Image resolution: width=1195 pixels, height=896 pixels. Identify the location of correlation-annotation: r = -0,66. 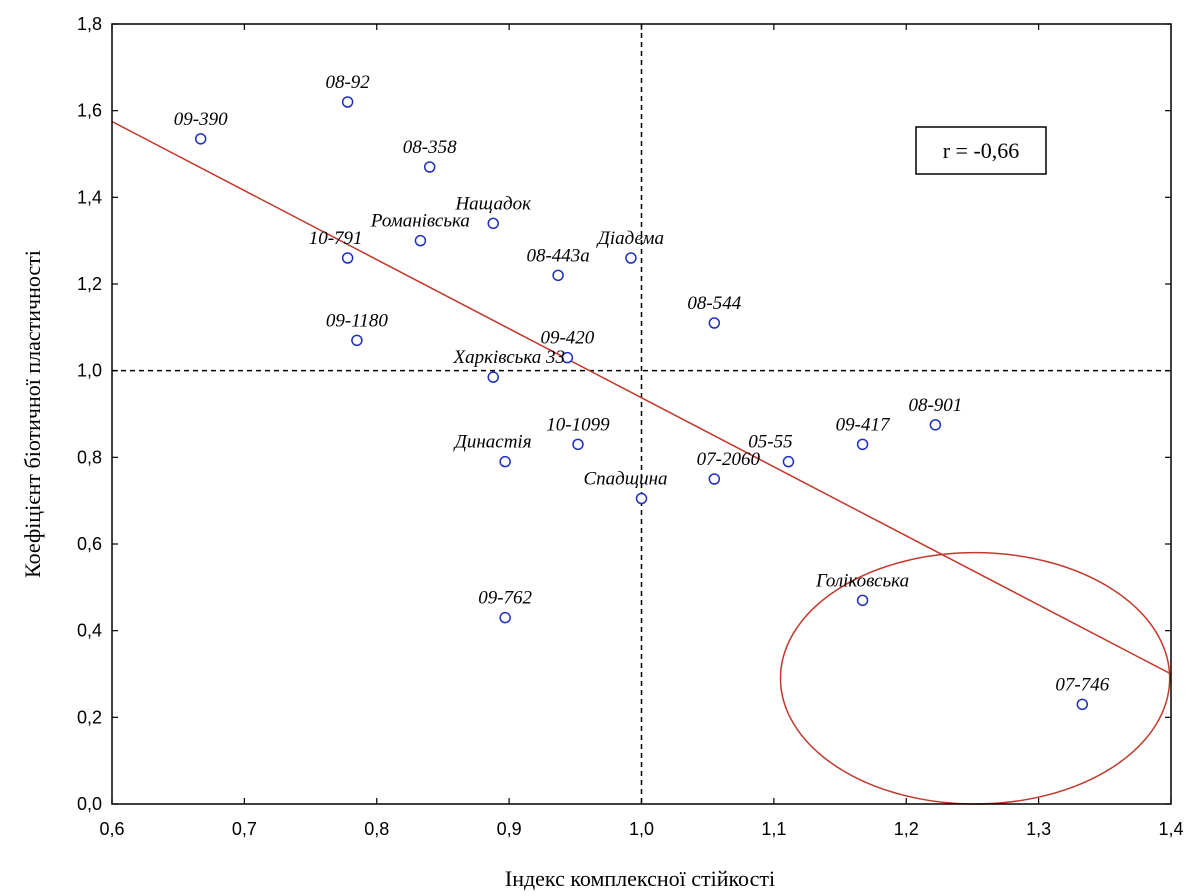
(981, 150).